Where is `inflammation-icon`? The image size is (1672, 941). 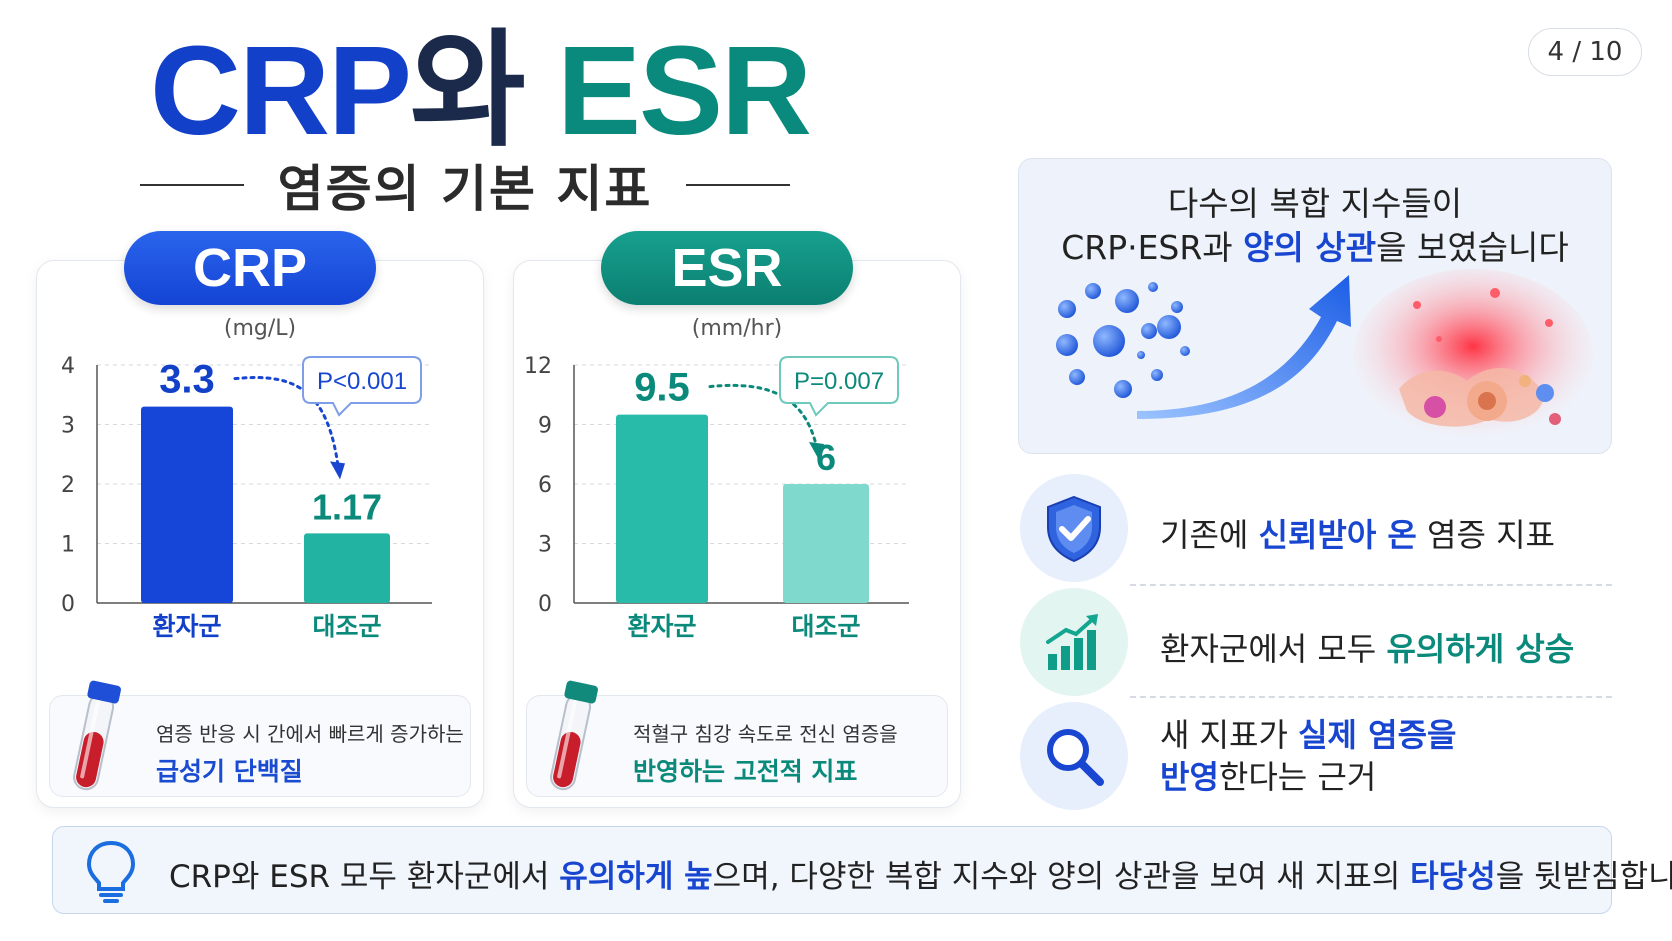
inflammation-icon is located at coordinates (1473, 355).